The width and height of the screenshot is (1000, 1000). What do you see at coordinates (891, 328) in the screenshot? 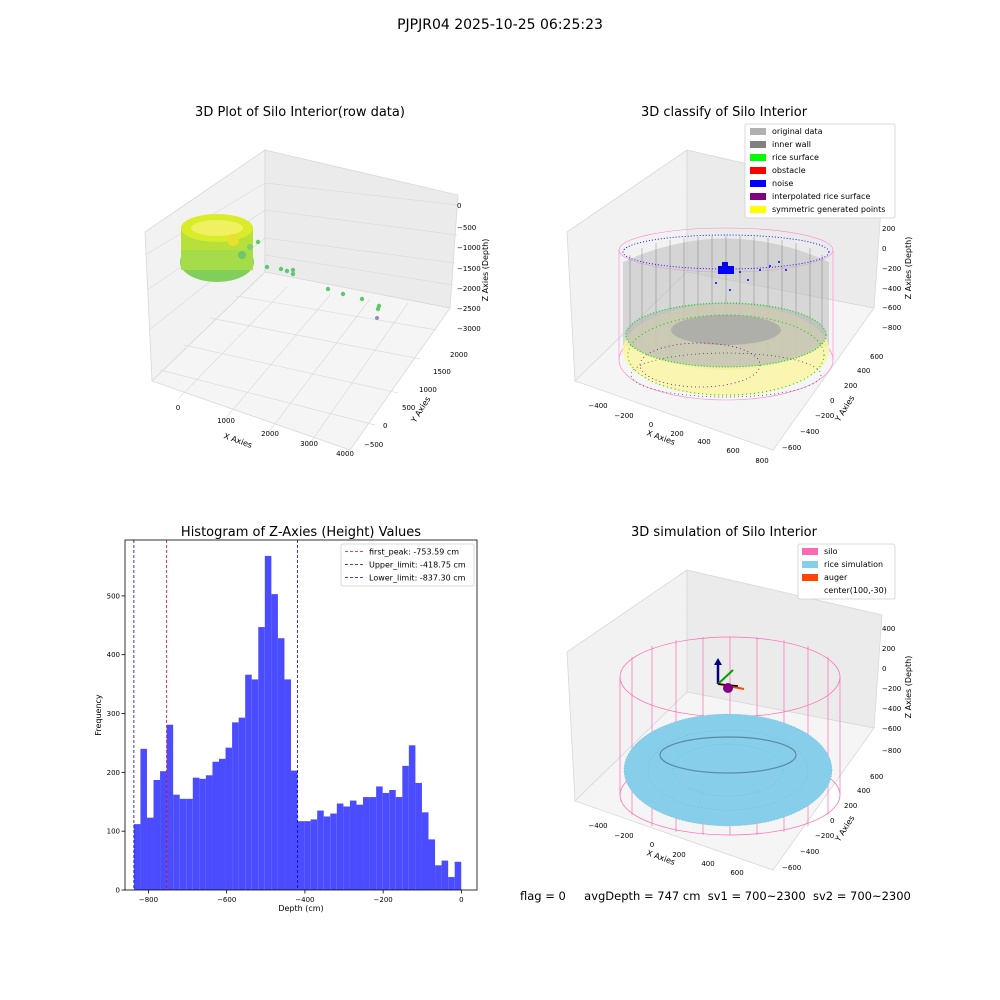
I see `svg-text: −800` at bounding box center [891, 328].